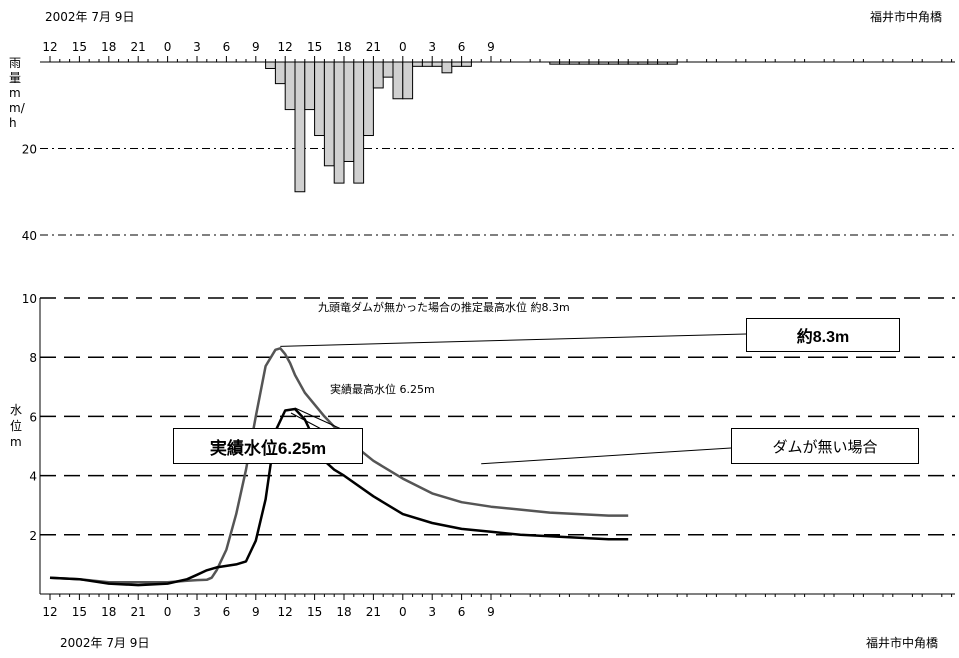 The image size is (959, 658). Describe the element at coordinates (33, 417) in the screenshot. I see `level-y-tick-label: 6` at that location.